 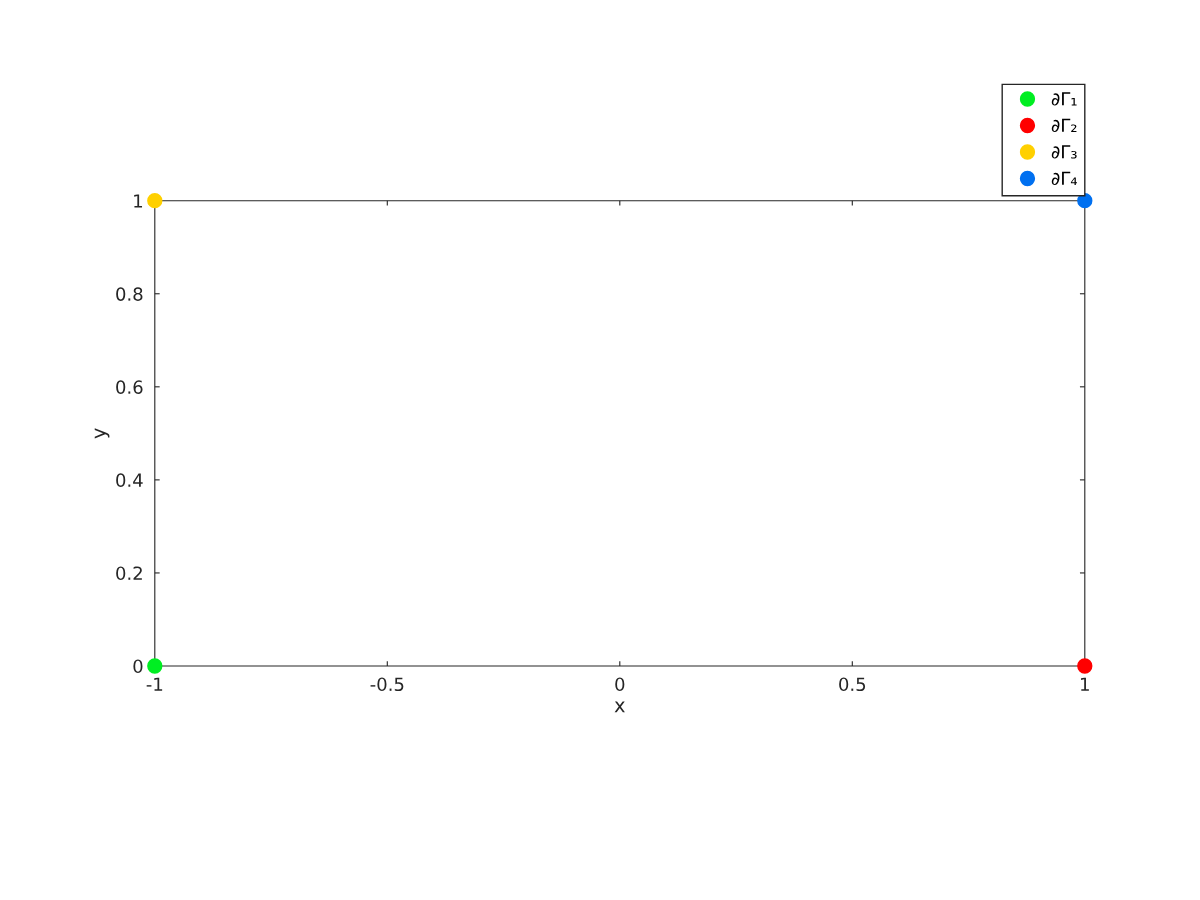 I want to click on y-tick-label: 0, so click(x=138, y=666).